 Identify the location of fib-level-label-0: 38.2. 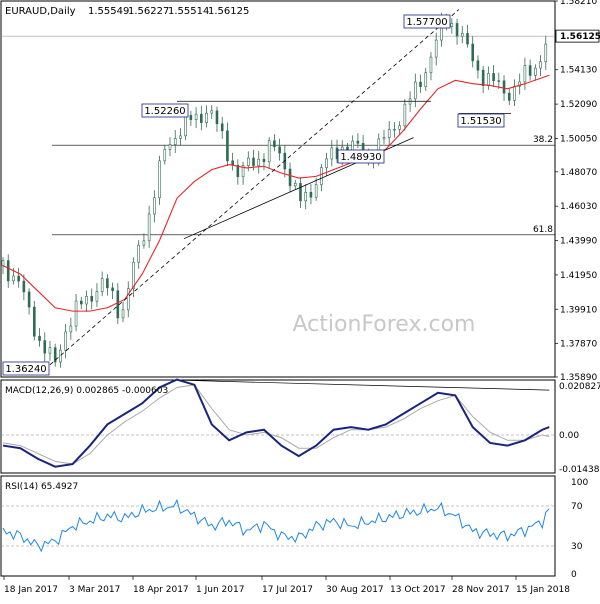
(543, 140).